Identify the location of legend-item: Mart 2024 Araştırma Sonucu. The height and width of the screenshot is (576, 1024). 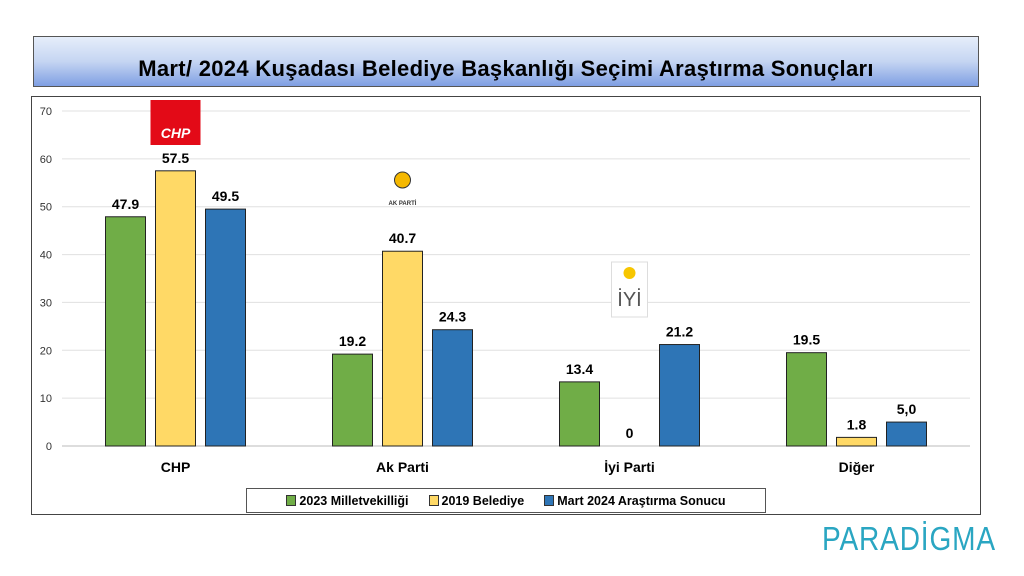
(635, 500).